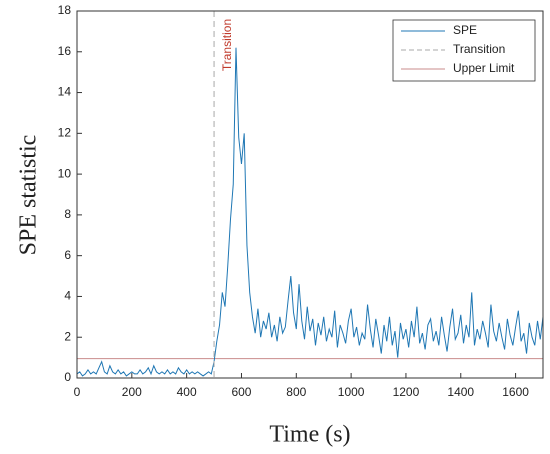  I want to click on x-tick-label: 400, so click(187, 392).